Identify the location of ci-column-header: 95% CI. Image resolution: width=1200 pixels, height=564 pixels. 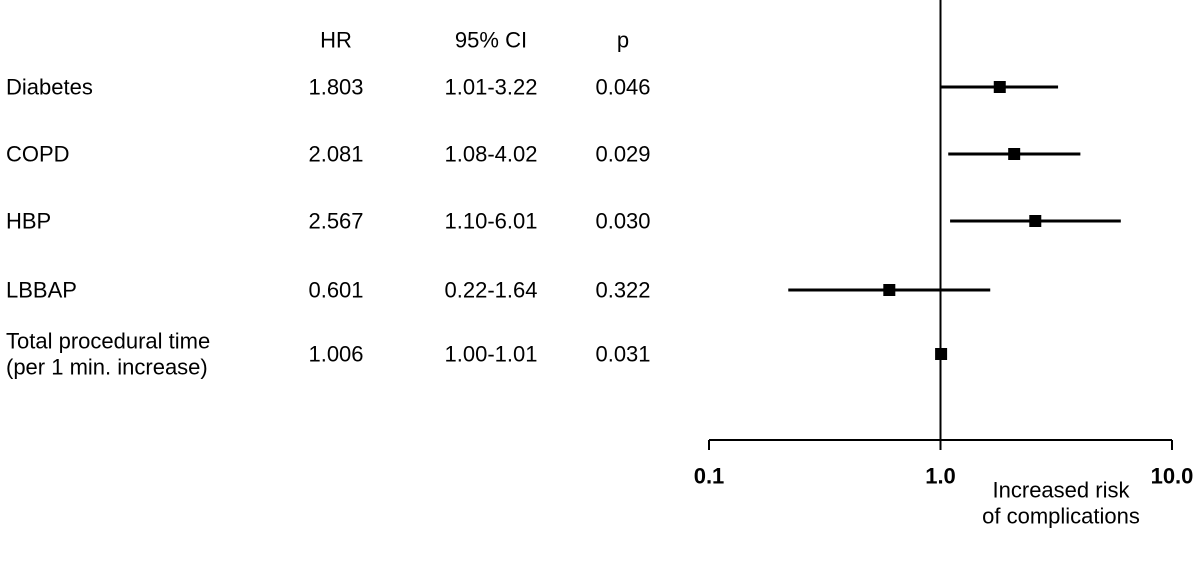
(491, 40).